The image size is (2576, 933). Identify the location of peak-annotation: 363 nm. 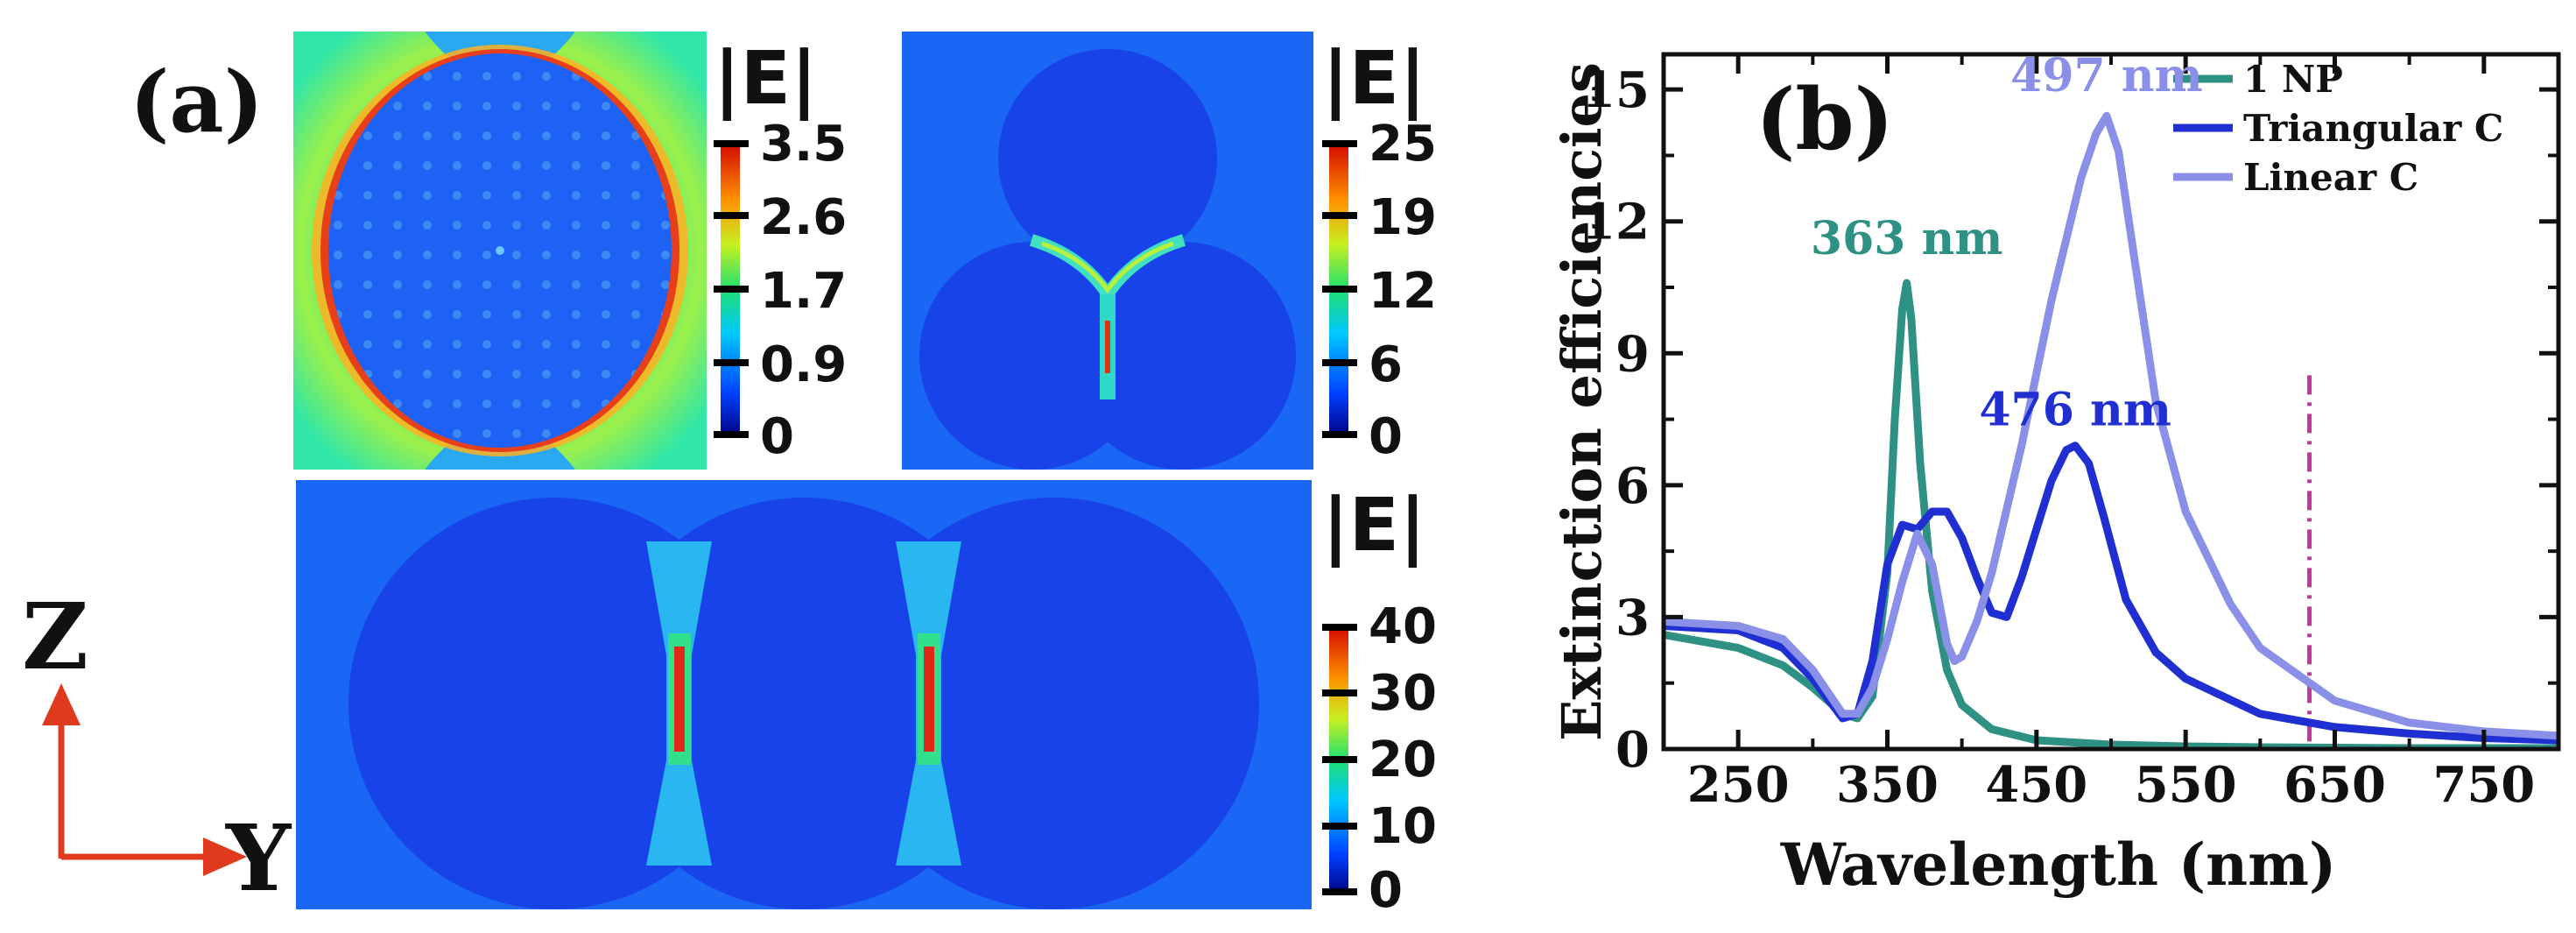
(1906, 238).